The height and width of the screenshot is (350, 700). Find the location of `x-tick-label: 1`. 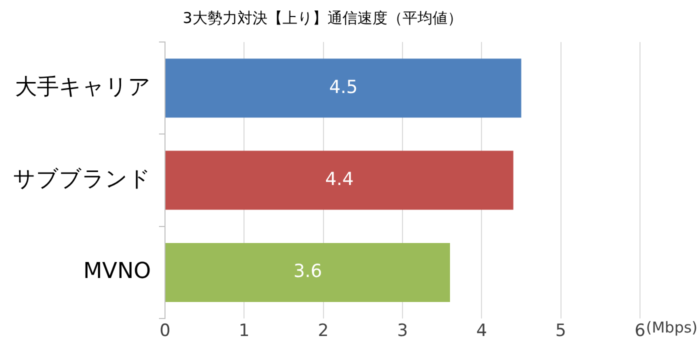

x-tick-label: 1 is located at coordinates (244, 331).